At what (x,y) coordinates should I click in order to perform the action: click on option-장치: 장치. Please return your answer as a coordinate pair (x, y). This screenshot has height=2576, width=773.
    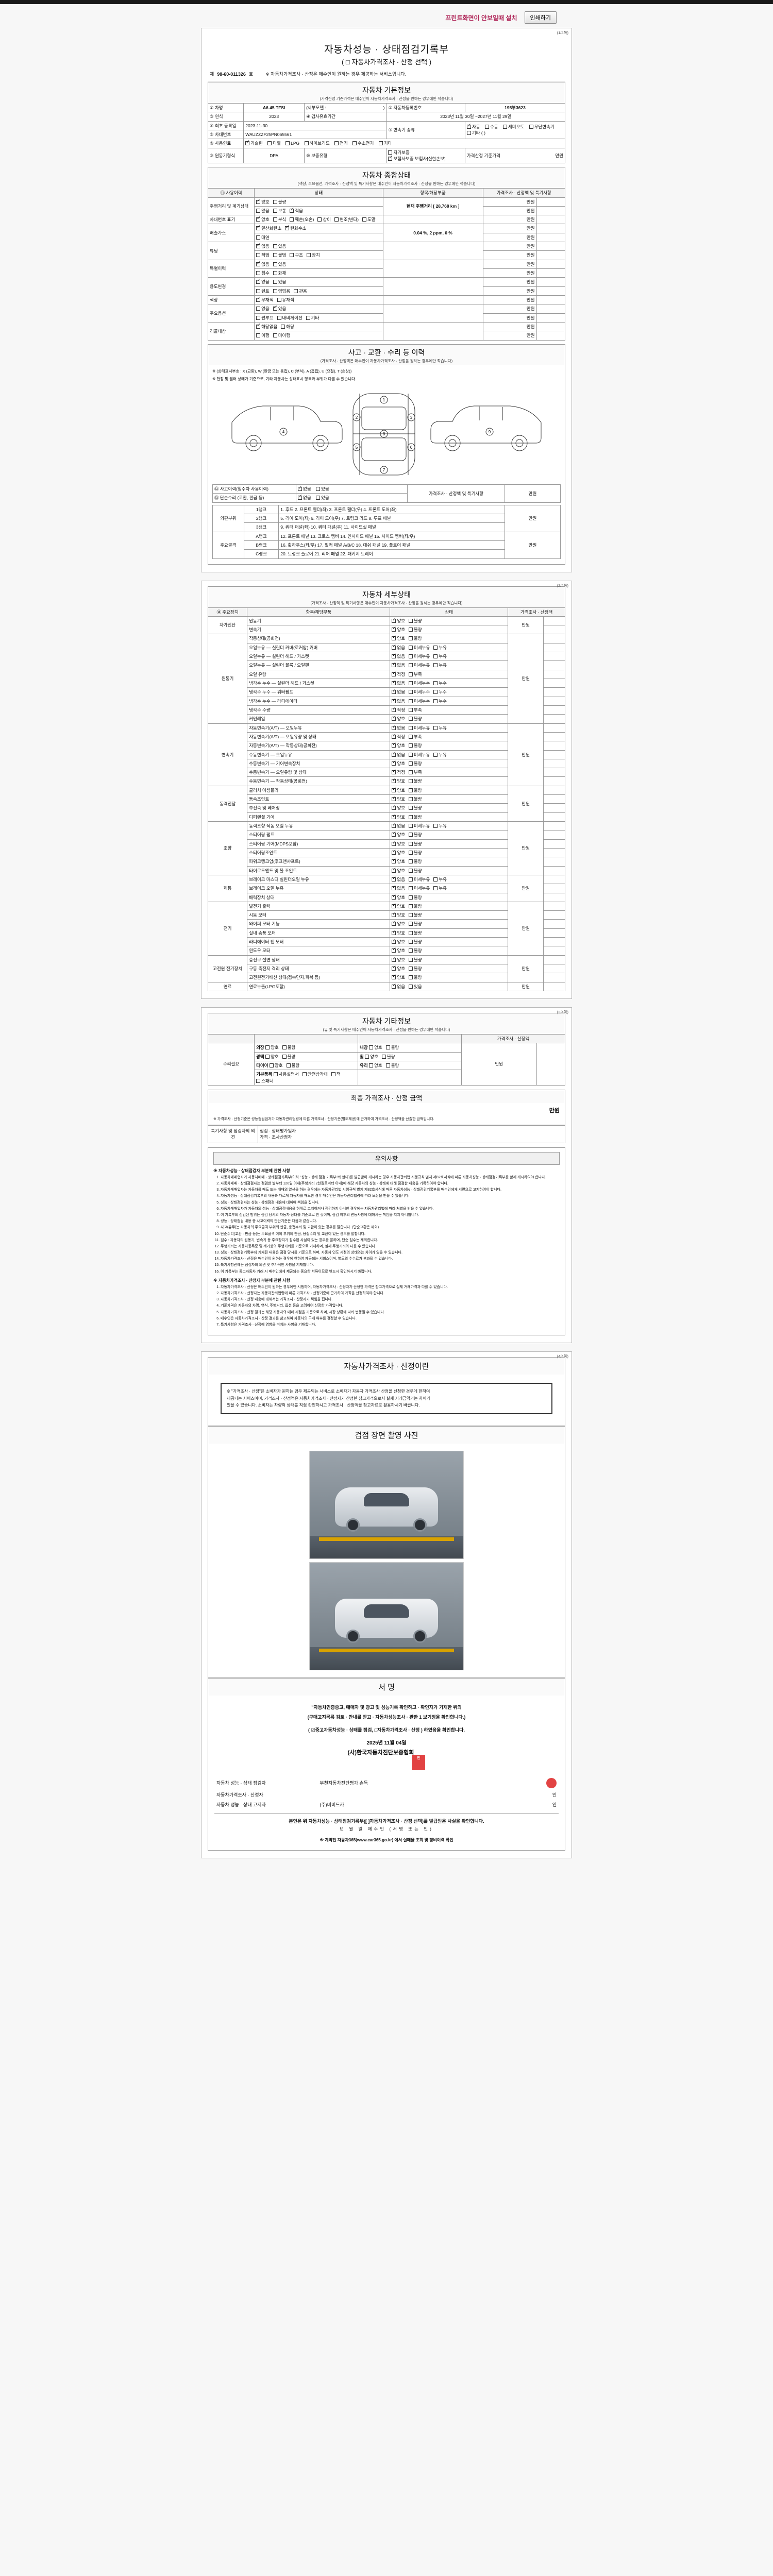
    Looking at the image, I should click on (313, 255).